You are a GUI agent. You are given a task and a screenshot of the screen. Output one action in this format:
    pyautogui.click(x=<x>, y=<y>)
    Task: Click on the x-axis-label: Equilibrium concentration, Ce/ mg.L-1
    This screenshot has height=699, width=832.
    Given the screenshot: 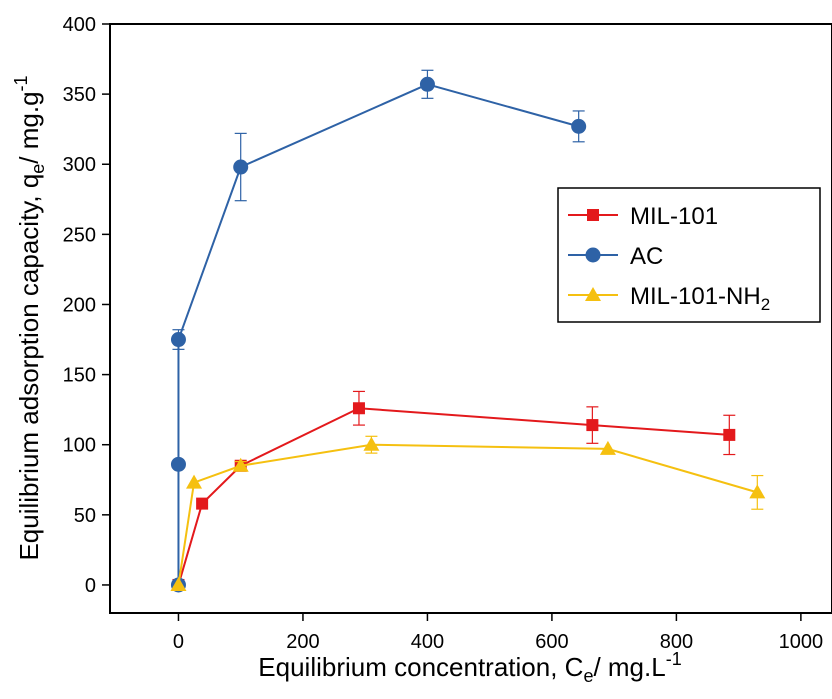 What is the action you would take?
    pyautogui.click(x=469, y=667)
    